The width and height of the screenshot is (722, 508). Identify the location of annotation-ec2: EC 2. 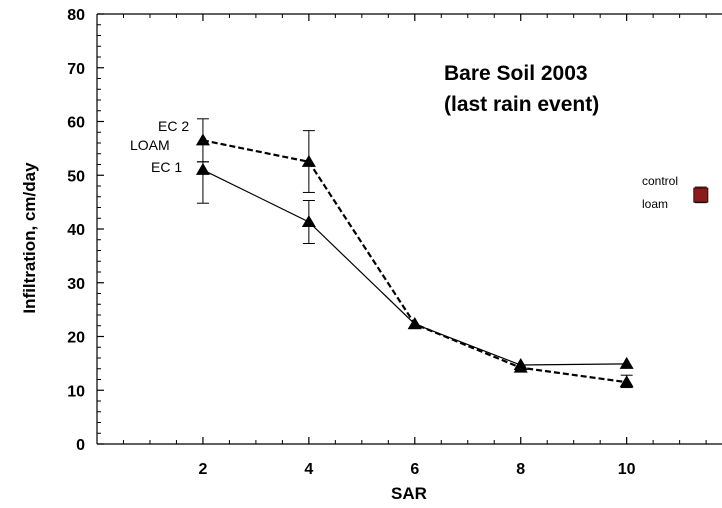
(173, 126).